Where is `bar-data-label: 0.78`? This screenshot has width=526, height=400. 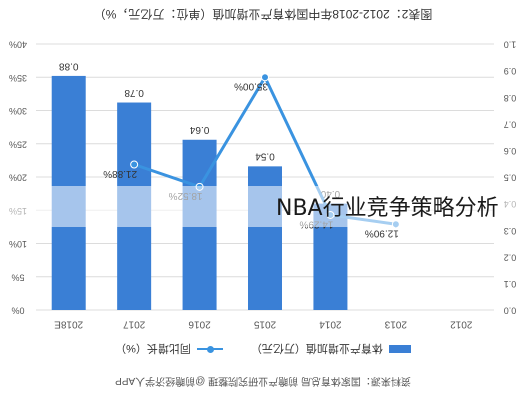
bar-data-label: 0.78 is located at coordinates (134, 92).